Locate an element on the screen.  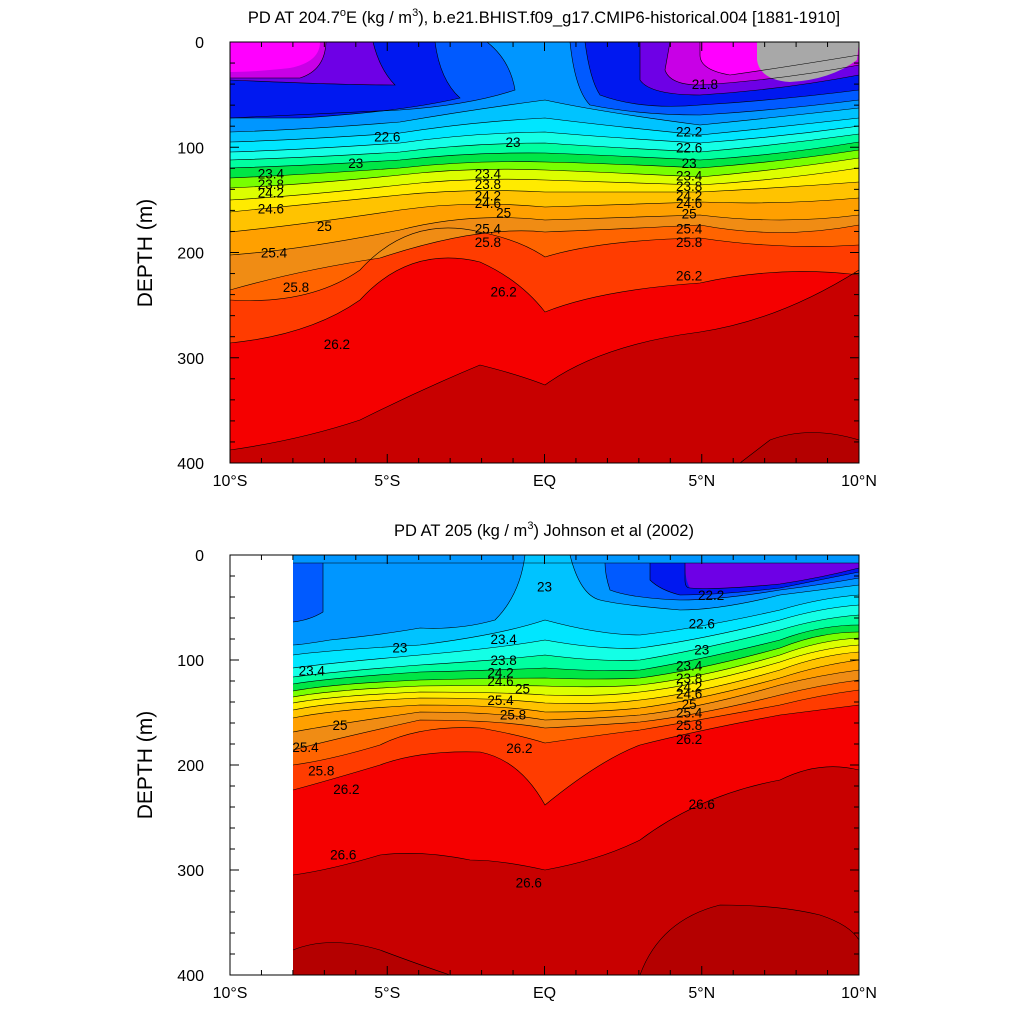
bottom-x-tick-label: EQ is located at coordinates (544, 993).